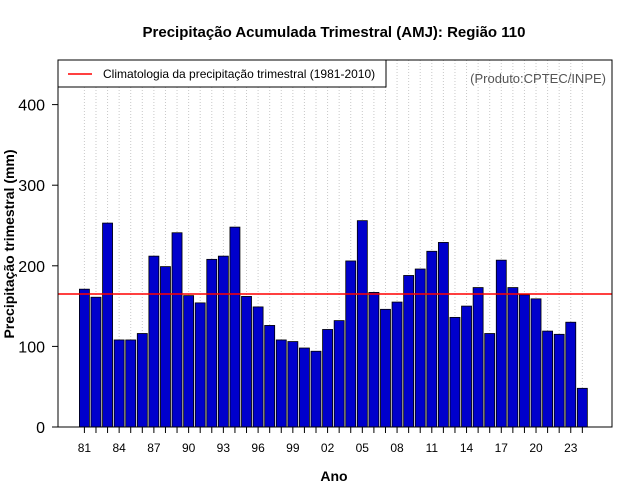  Describe the element at coordinates (31, 106) in the screenshot. I see `y-tick-label: 400` at that location.